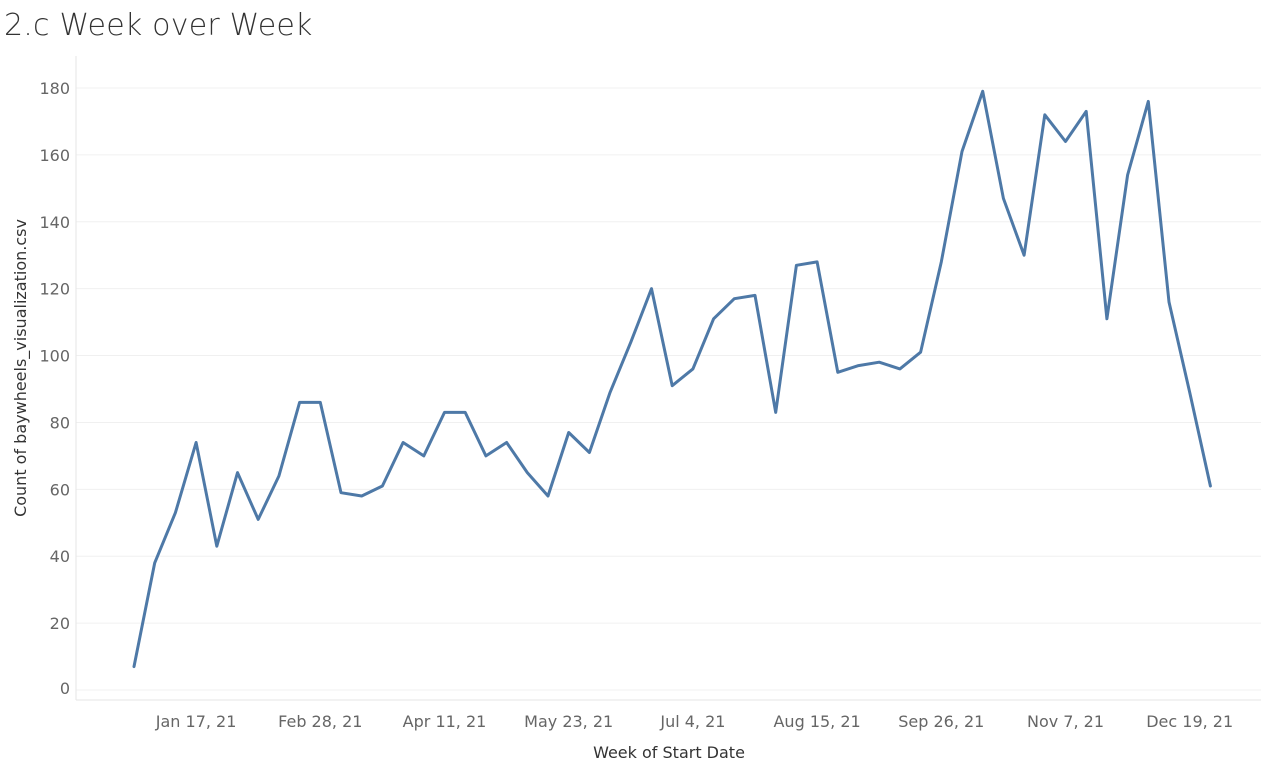 The width and height of the screenshot is (1261, 771). Describe the element at coordinates (60, 556) in the screenshot. I see `y-tick-label: 40` at that location.